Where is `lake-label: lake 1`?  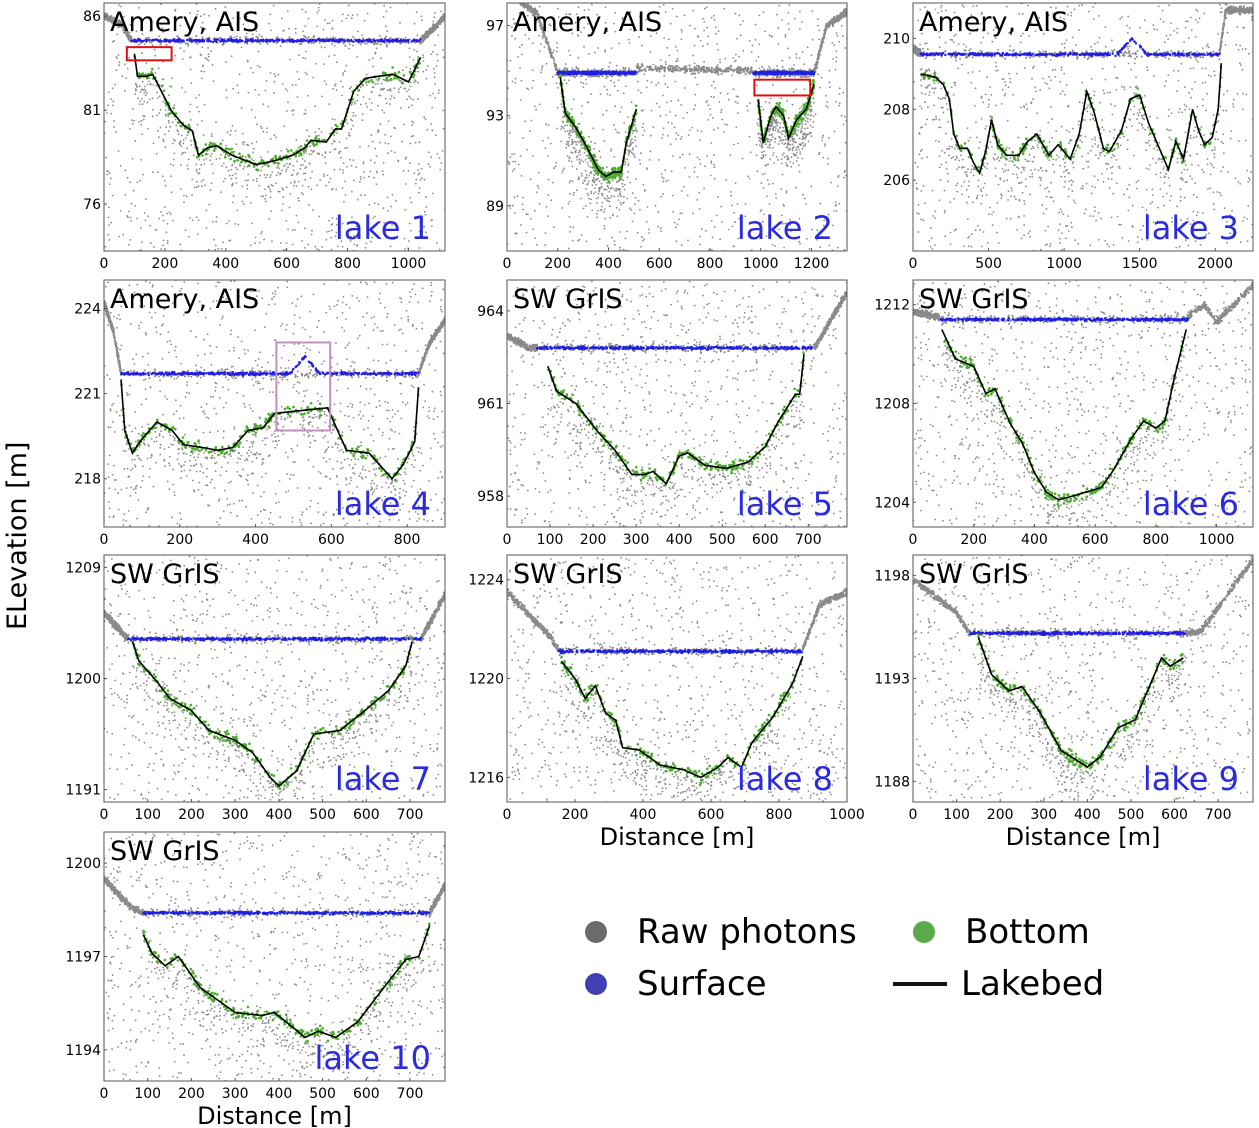
lake-label: lake 1 is located at coordinates (383, 228).